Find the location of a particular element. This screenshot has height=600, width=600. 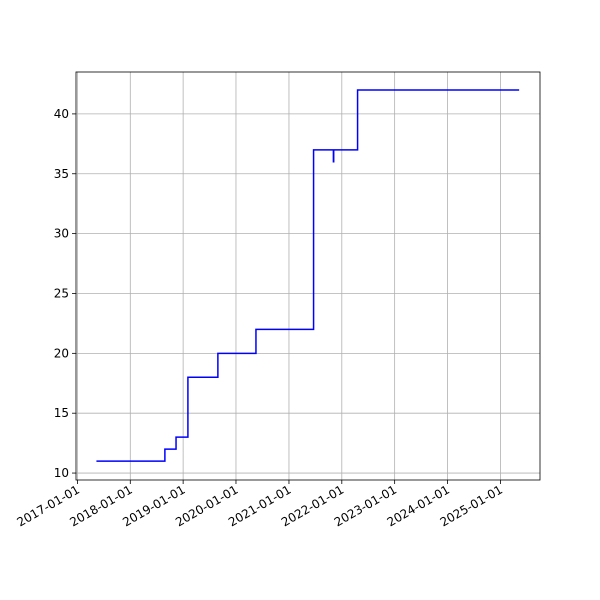

y-tick-label: 30 is located at coordinates (61, 234).